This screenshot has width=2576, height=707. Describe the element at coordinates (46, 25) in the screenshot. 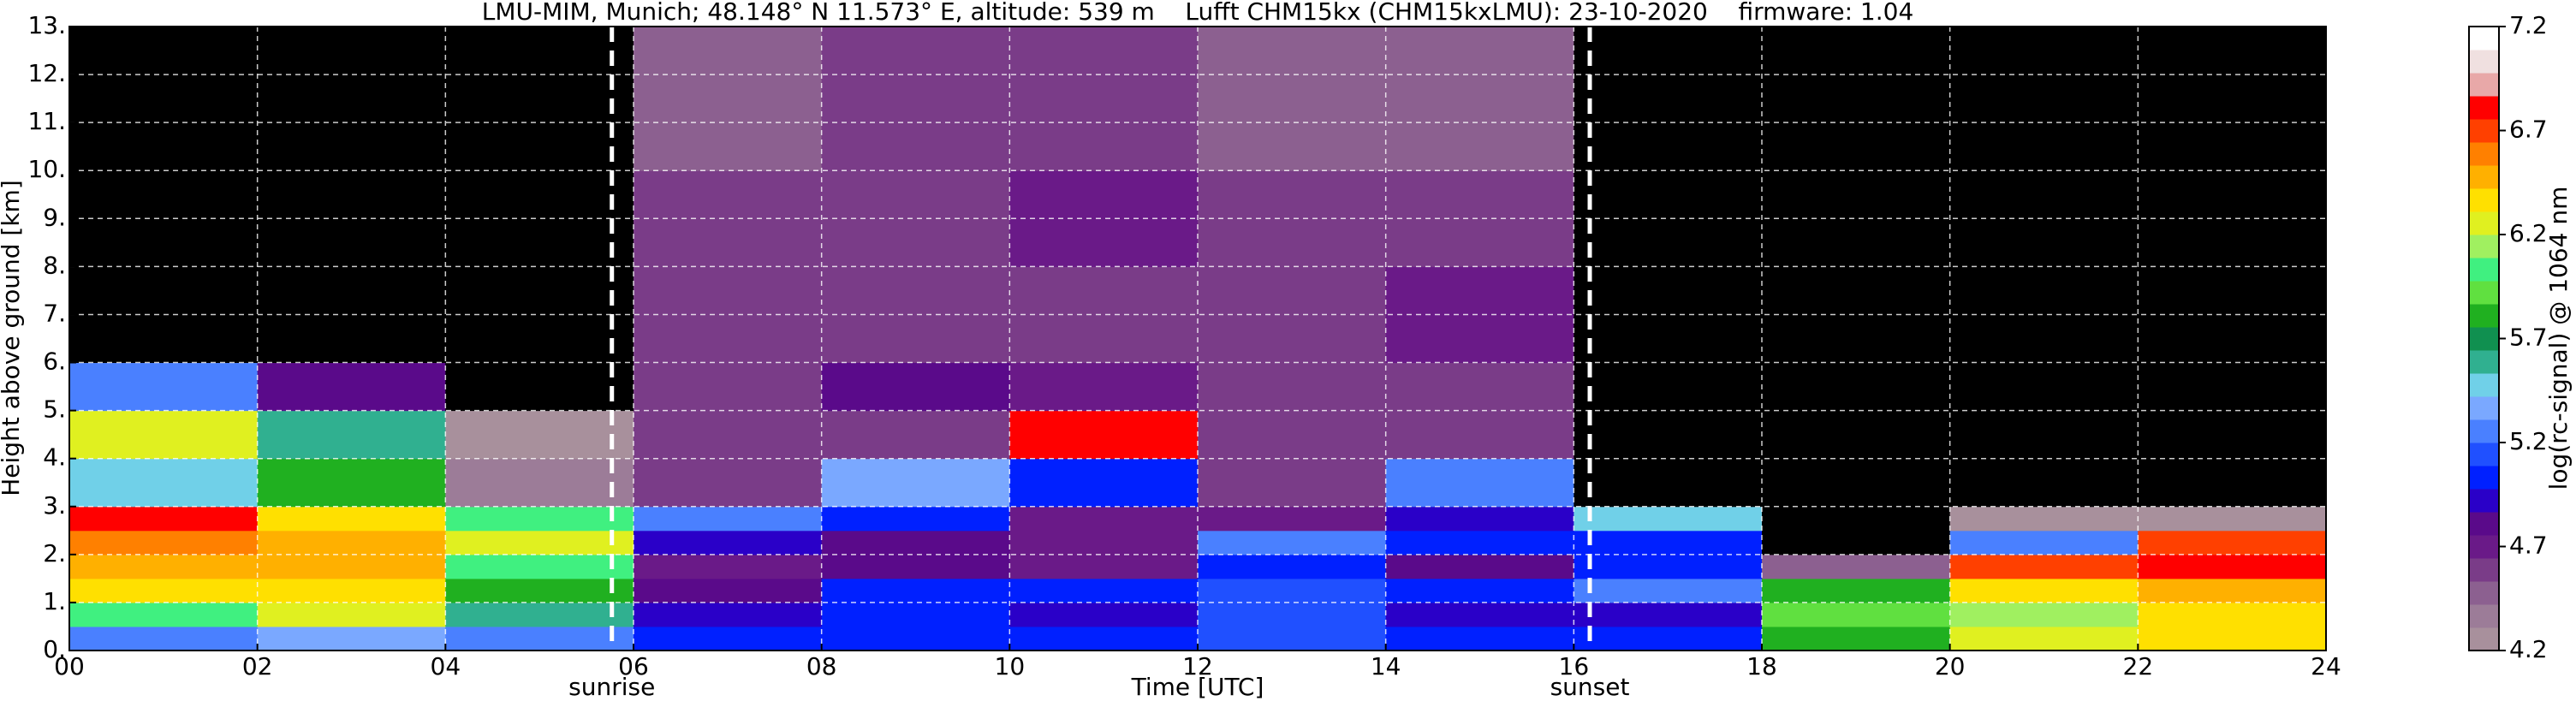

I see `y-tick-label: 13.` at that location.